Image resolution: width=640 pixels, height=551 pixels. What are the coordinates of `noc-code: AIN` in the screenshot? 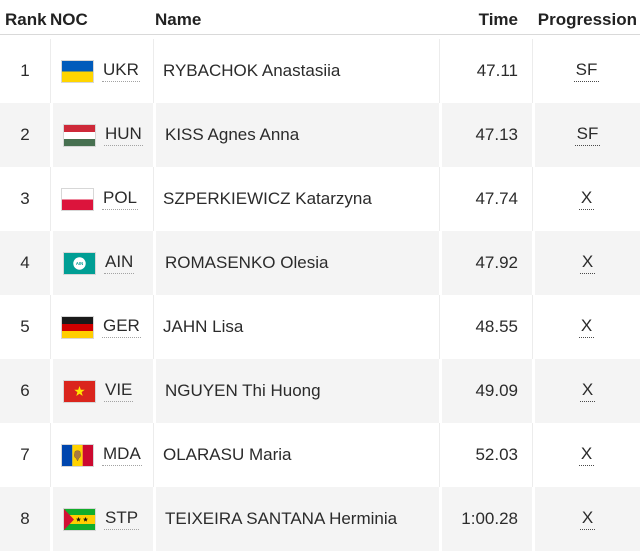 It's located at (119, 263).